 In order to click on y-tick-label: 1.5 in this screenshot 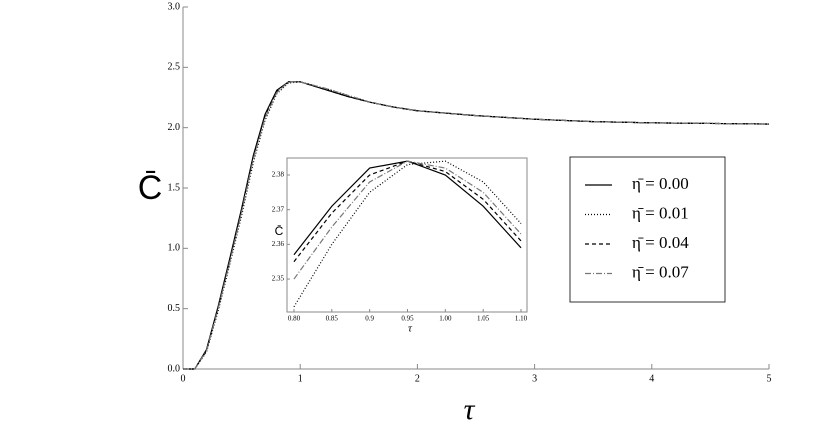, I will do `click(174, 187)`.